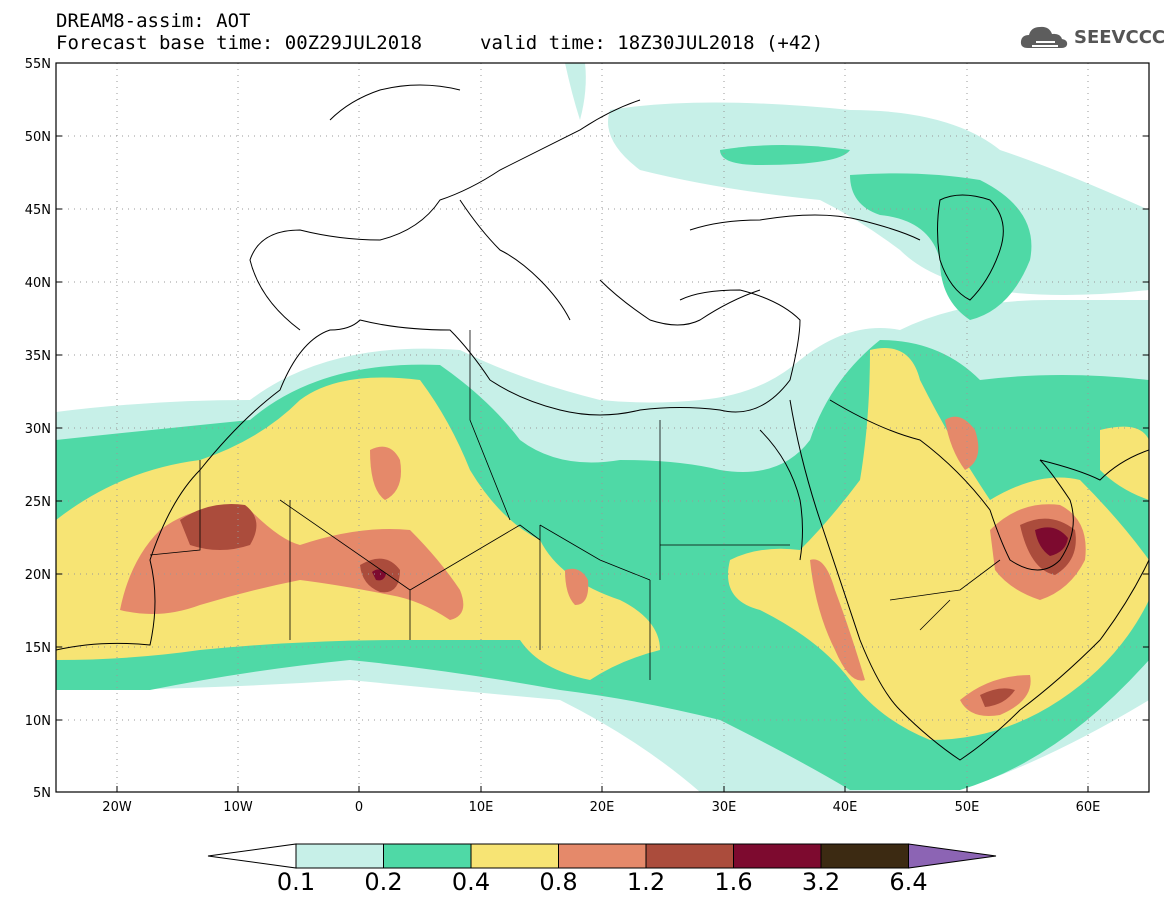  What do you see at coordinates (724, 807) in the screenshot?
I see `lon-label: 30E` at bounding box center [724, 807].